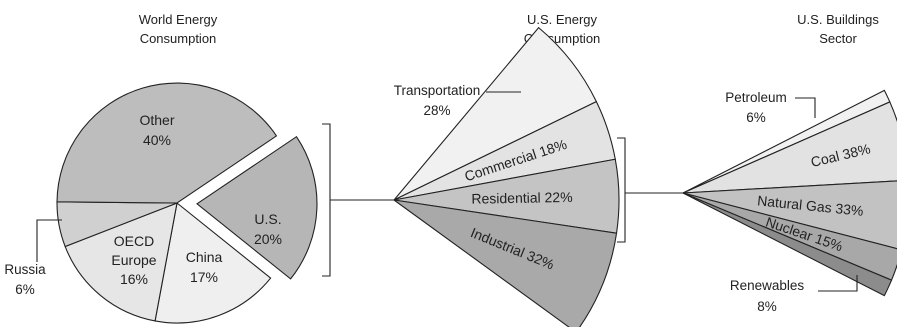  Describe the element at coordinates (25, 269) in the screenshot. I see `world-label-russia-line: Russia` at that location.